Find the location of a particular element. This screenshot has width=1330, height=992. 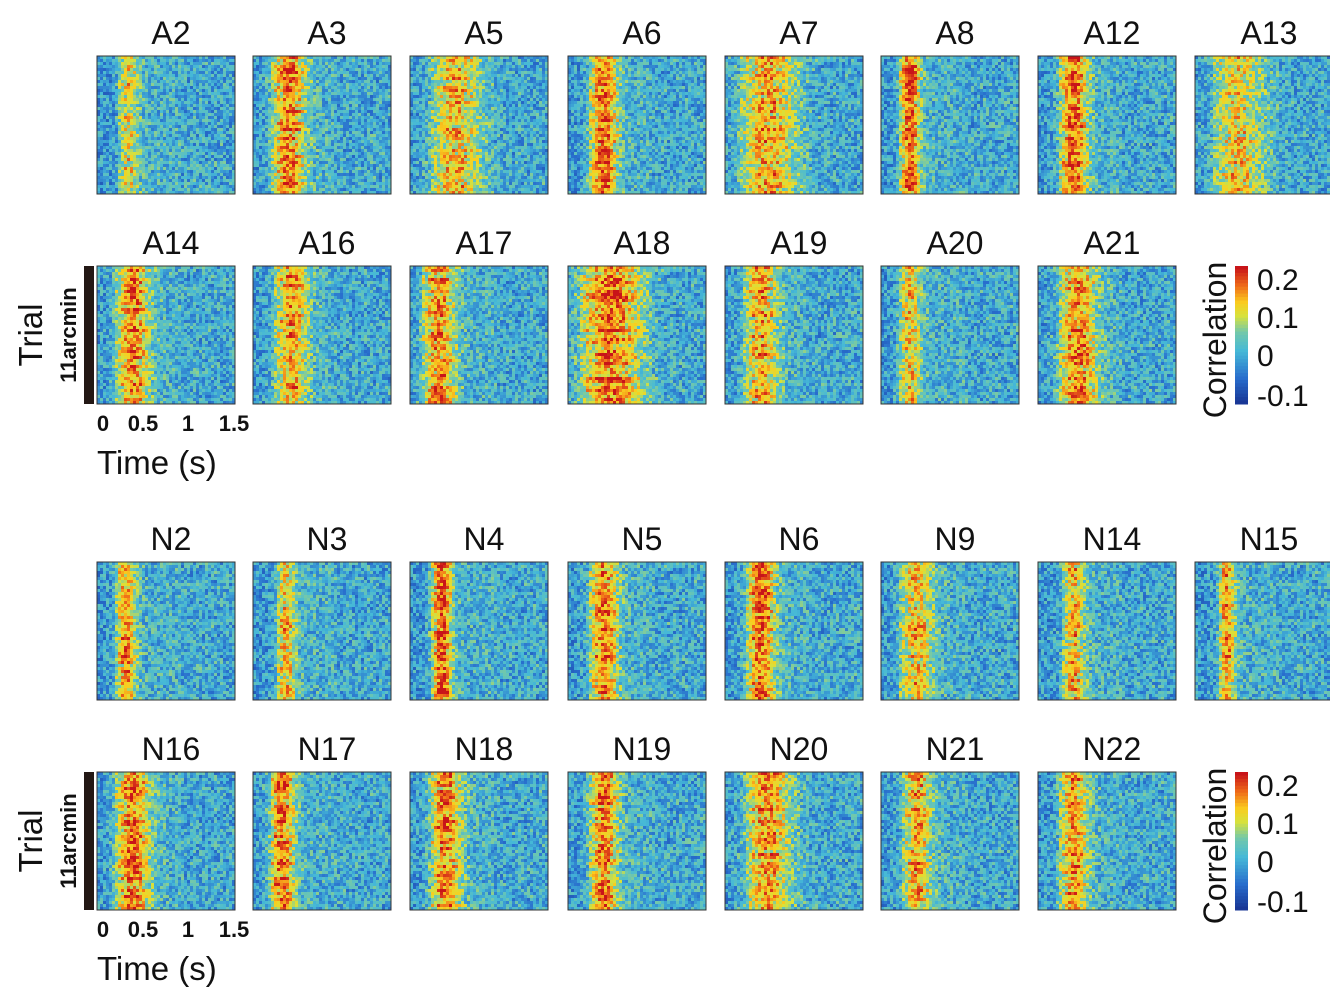

colorbar-tick-a-2: 0 is located at coordinates (1265, 356).